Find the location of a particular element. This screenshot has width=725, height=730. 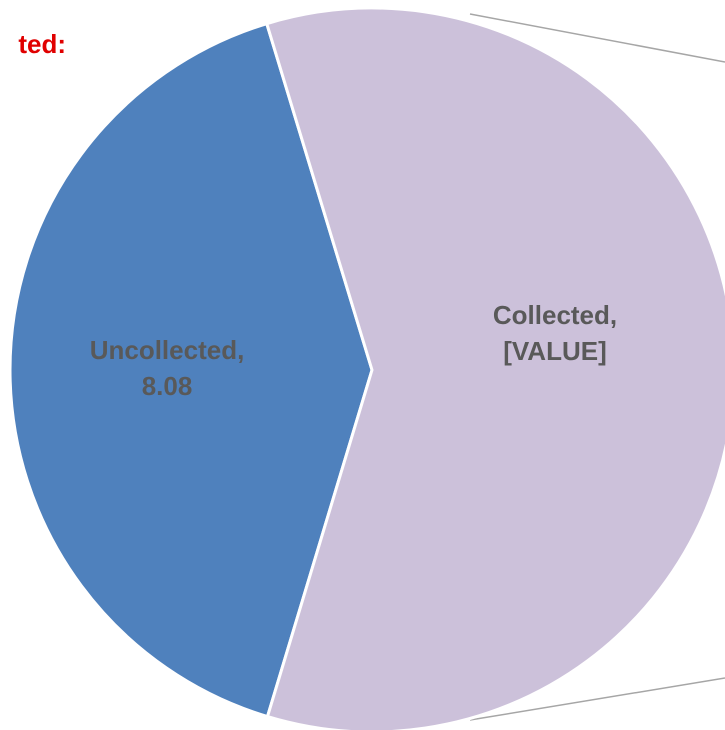

data-label-value: [VALUE] is located at coordinates (555, 351).